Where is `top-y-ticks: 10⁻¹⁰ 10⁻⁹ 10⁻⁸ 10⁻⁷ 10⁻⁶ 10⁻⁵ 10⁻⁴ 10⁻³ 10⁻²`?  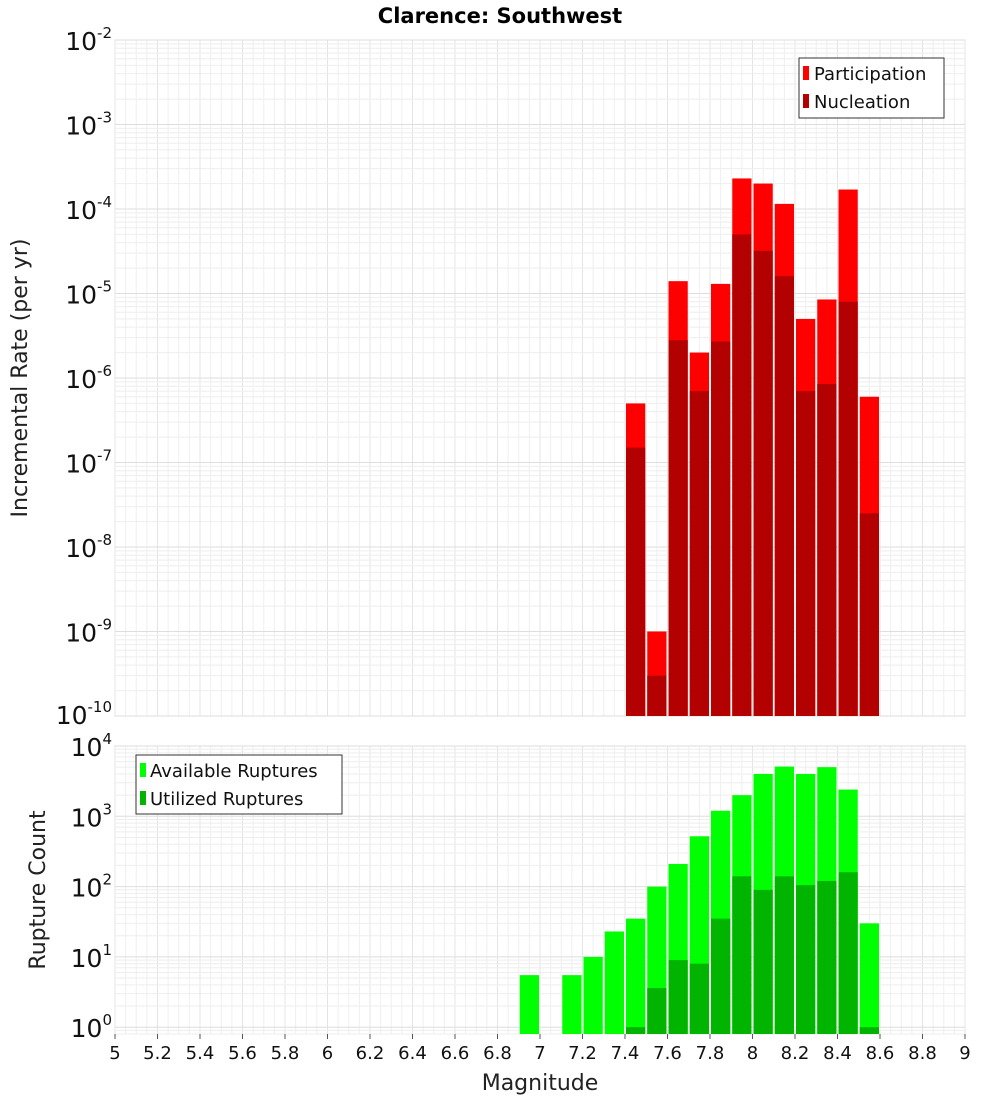
top-y-ticks: 10⁻¹⁰ 10⁻⁹ 10⁻⁸ 10⁻⁷ 10⁻⁶ 10⁻⁵ 10⁻⁴ 10⁻³ 10⁻² is located at coordinates (84, 377).